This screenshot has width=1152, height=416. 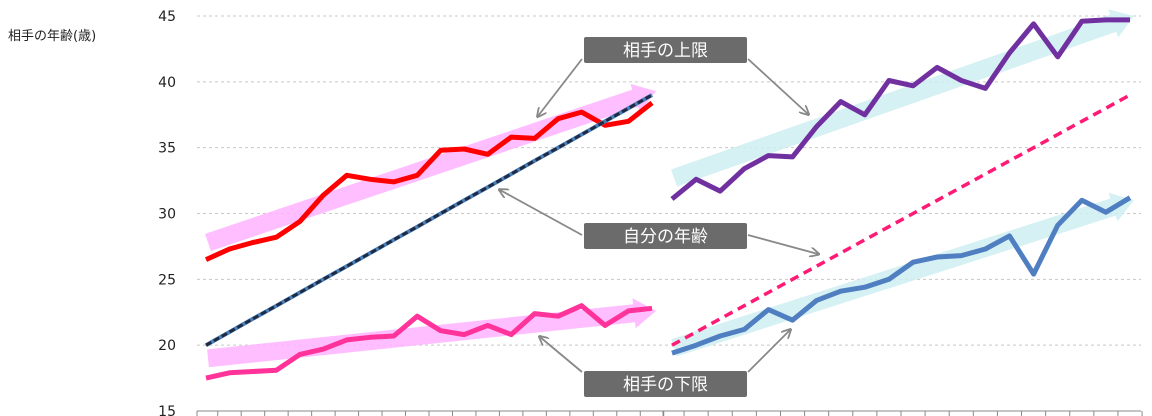 What do you see at coordinates (167, 83) in the screenshot?
I see `y-tick-40: 40` at bounding box center [167, 83].